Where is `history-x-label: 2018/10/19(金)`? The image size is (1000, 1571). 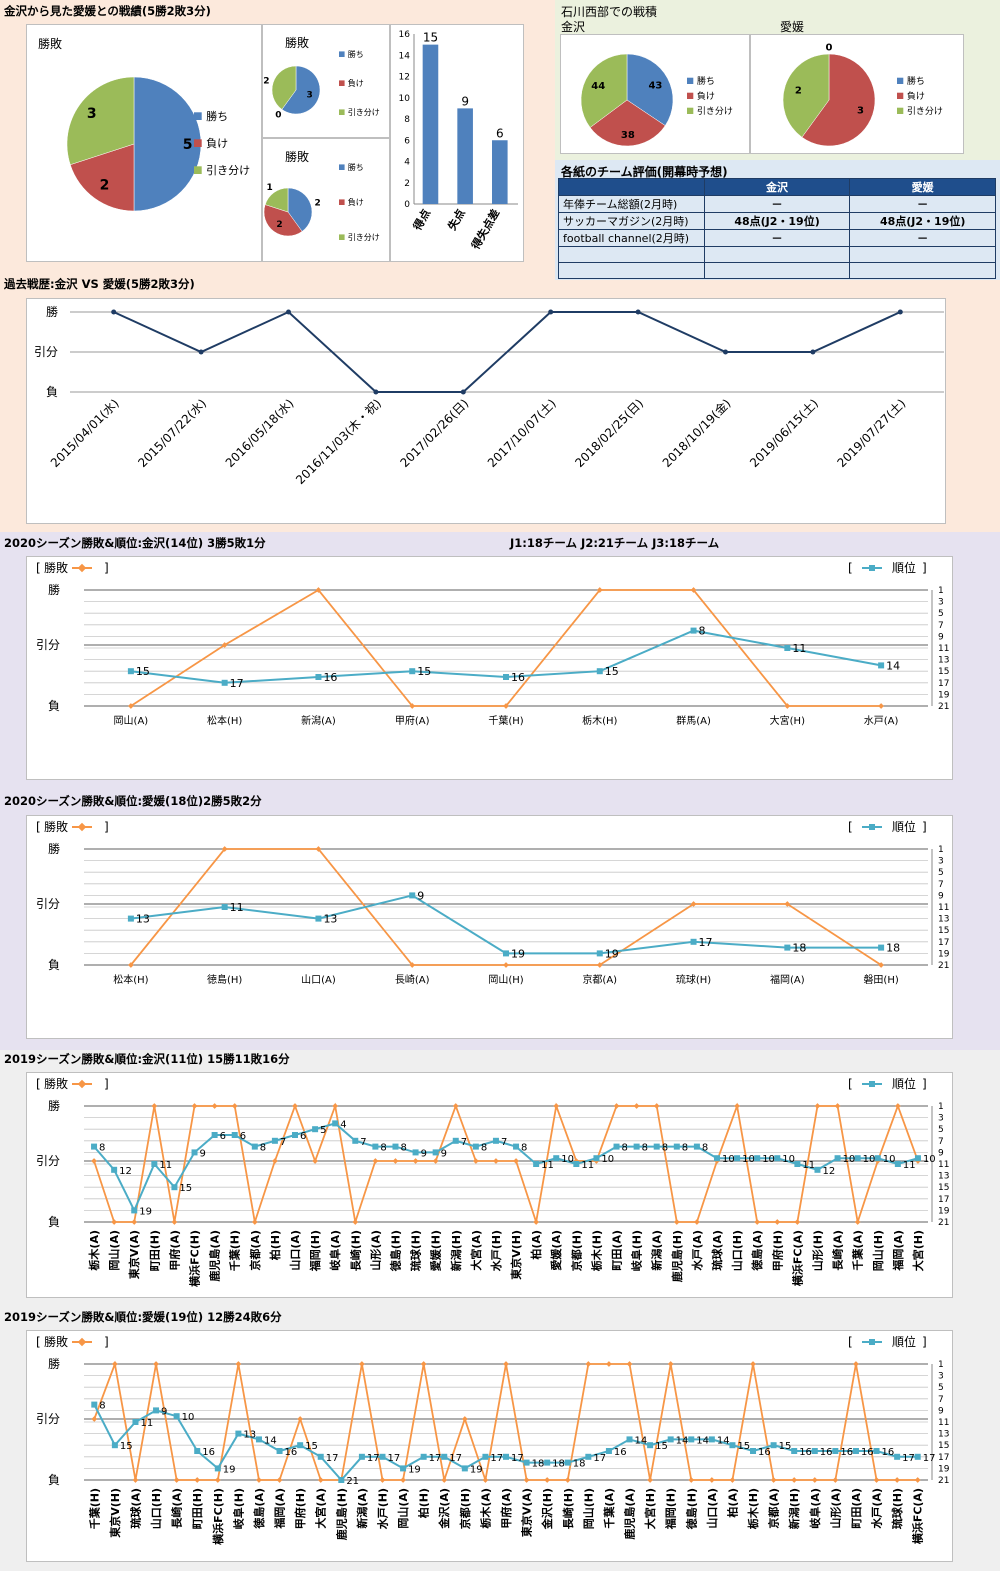
history-x-label: 2018/10/19(金) is located at coordinates (696, 433).